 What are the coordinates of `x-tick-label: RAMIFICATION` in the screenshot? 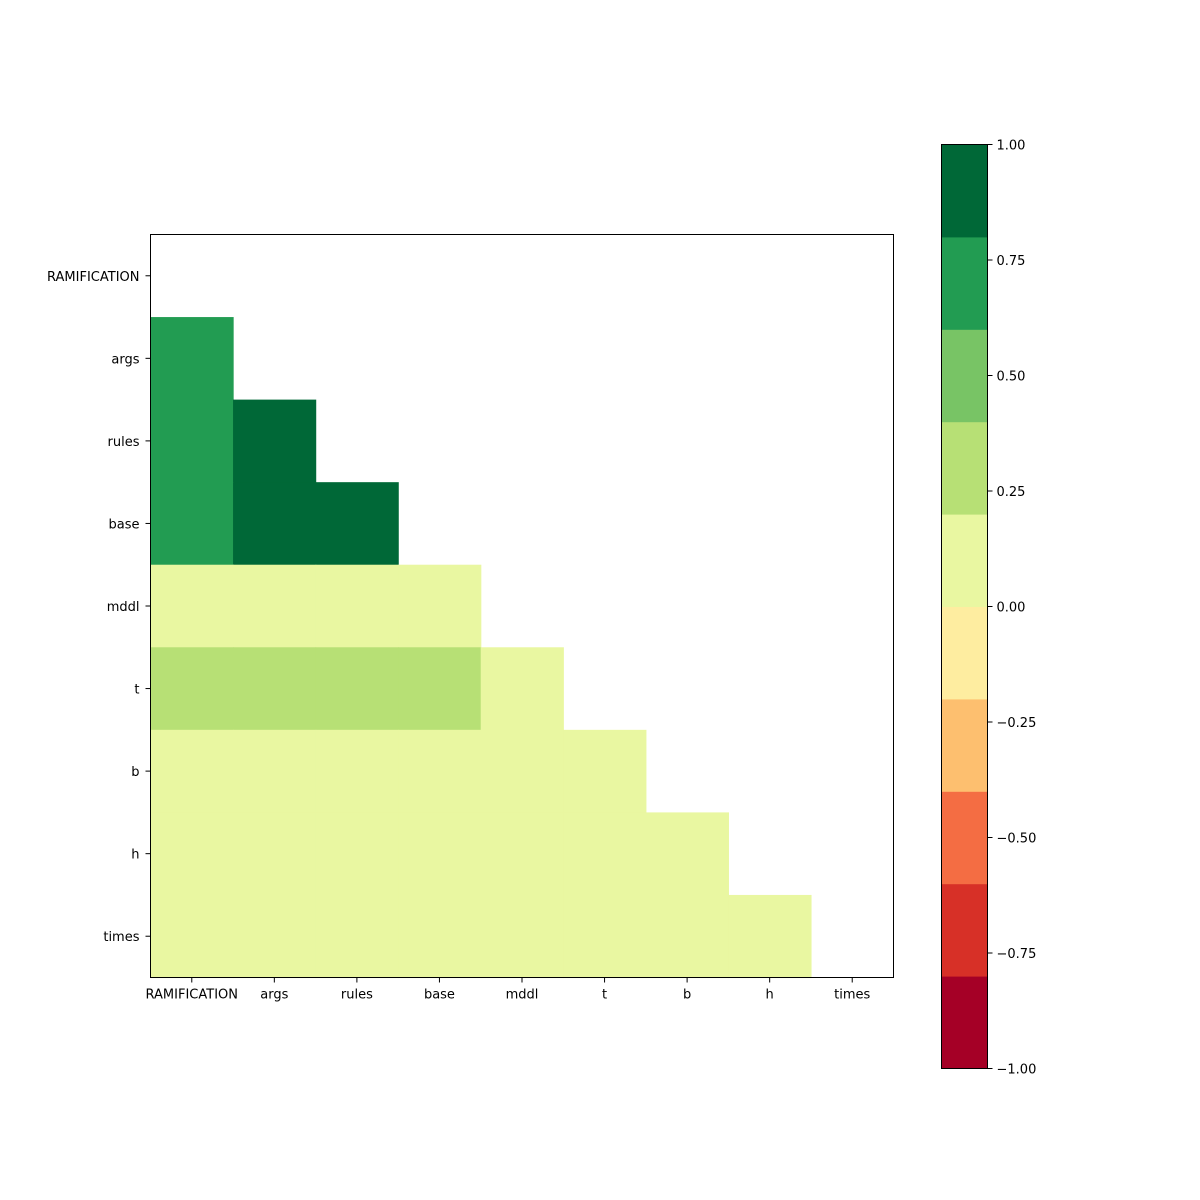 It's located at (192, 995).